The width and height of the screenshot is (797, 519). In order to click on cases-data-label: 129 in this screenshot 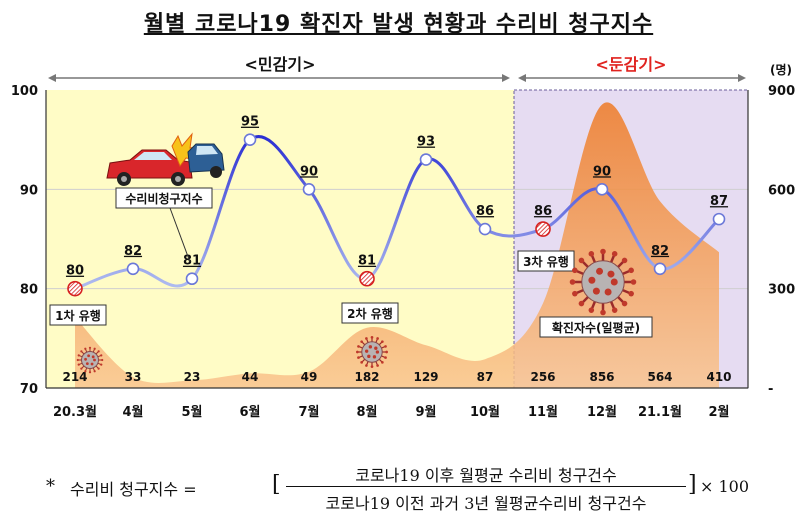, I will do `click(425, 377)`.